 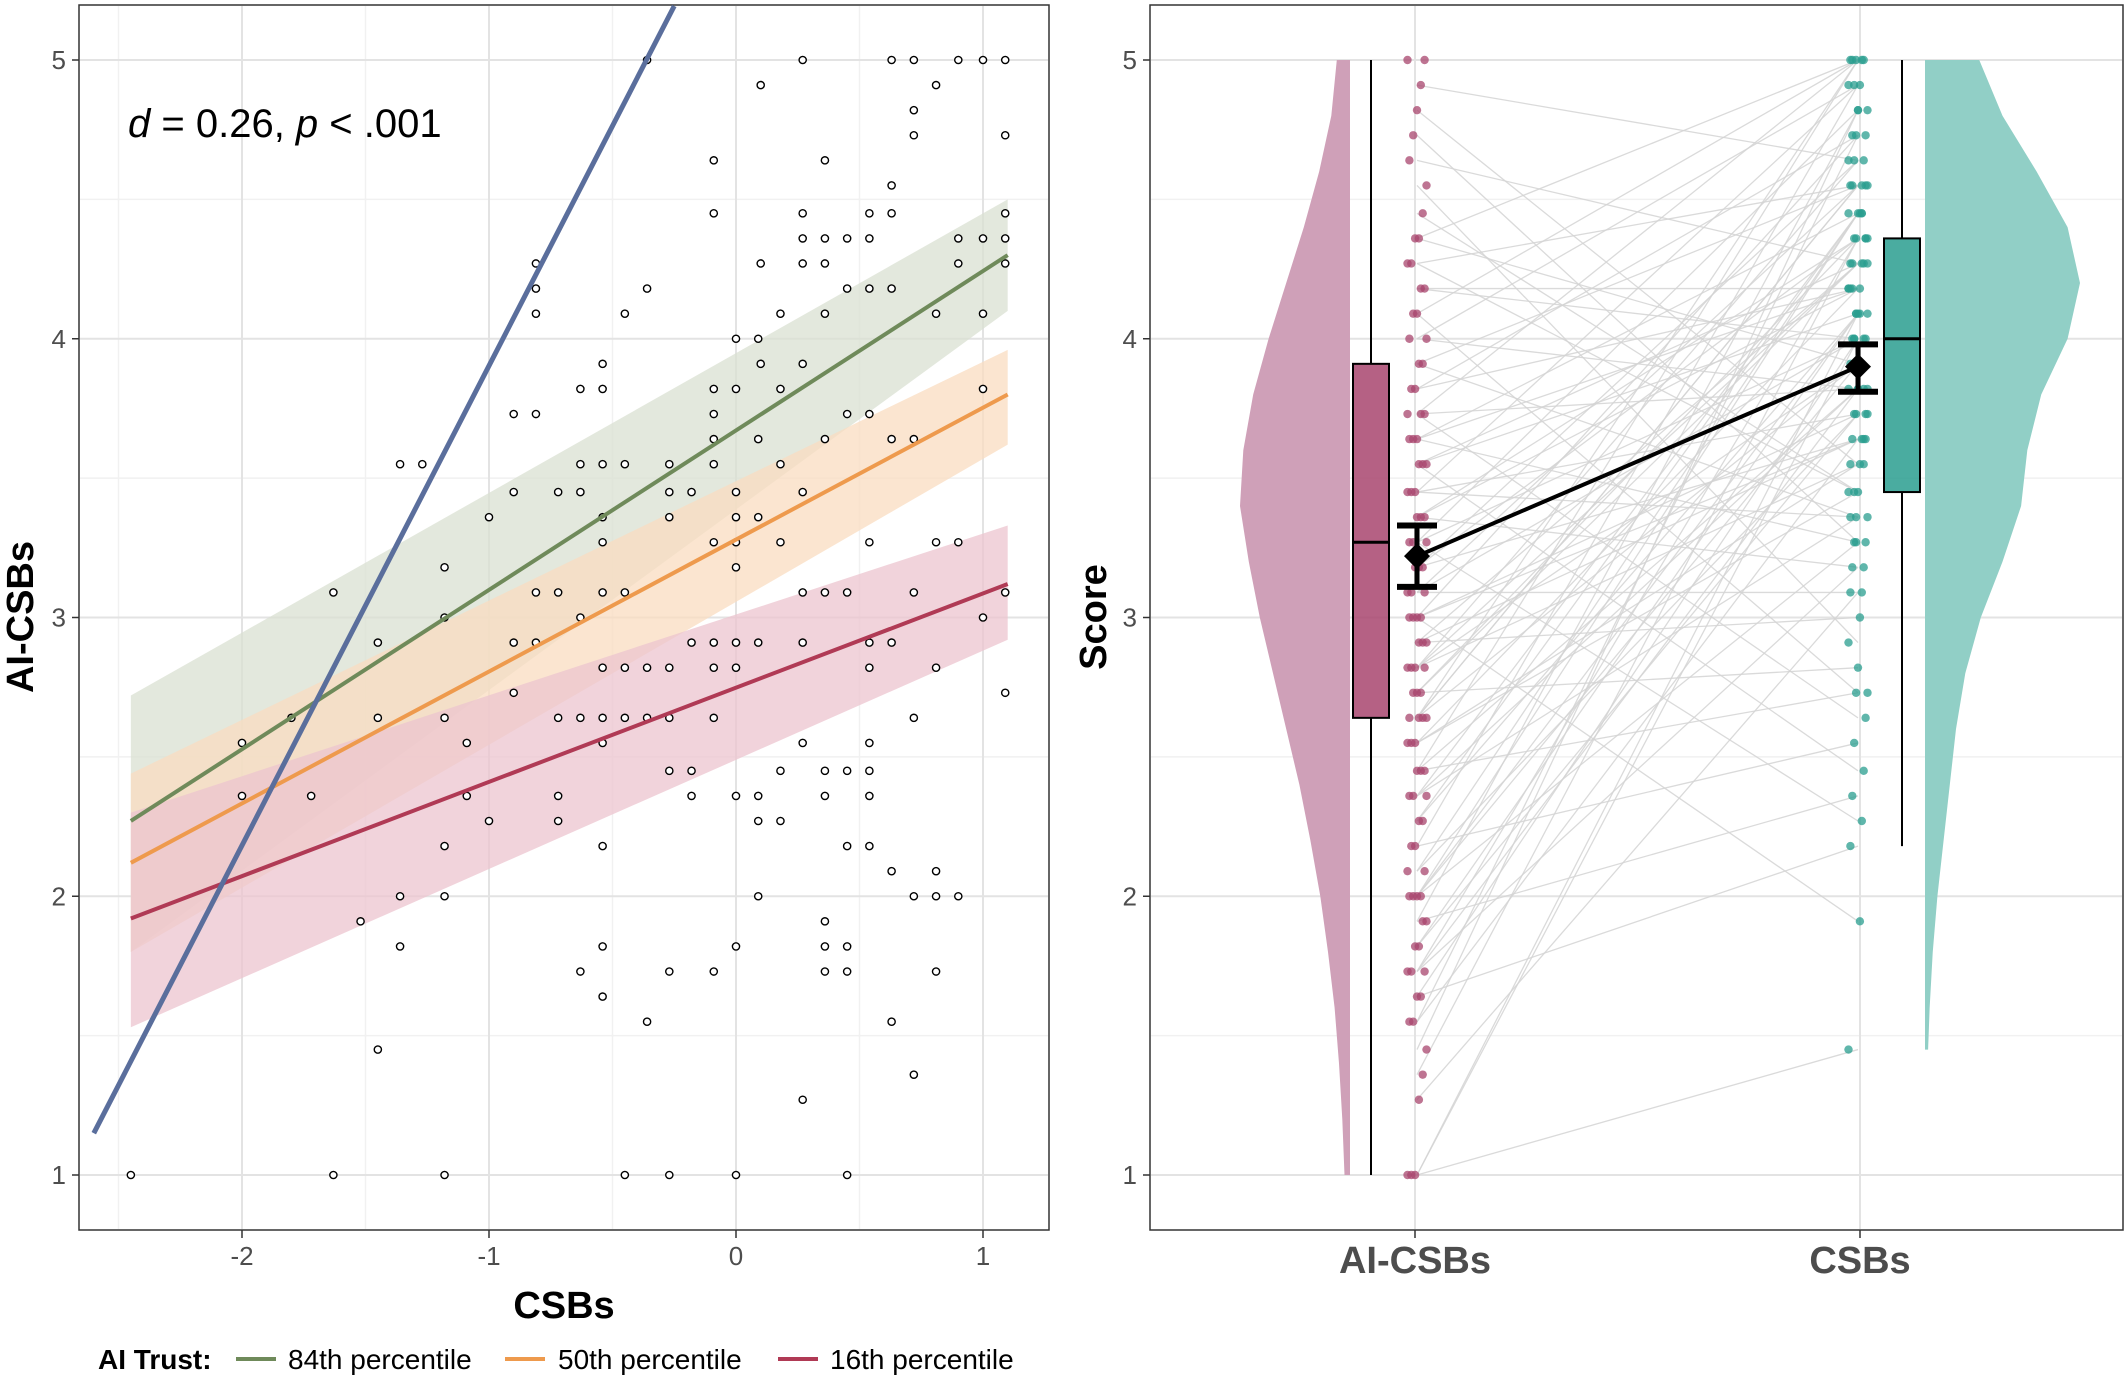 What do you see at coordinates (155, 1359) in the screenshot?
I see `legend-title: AI Trust:` at bounding box center [155, 1359].